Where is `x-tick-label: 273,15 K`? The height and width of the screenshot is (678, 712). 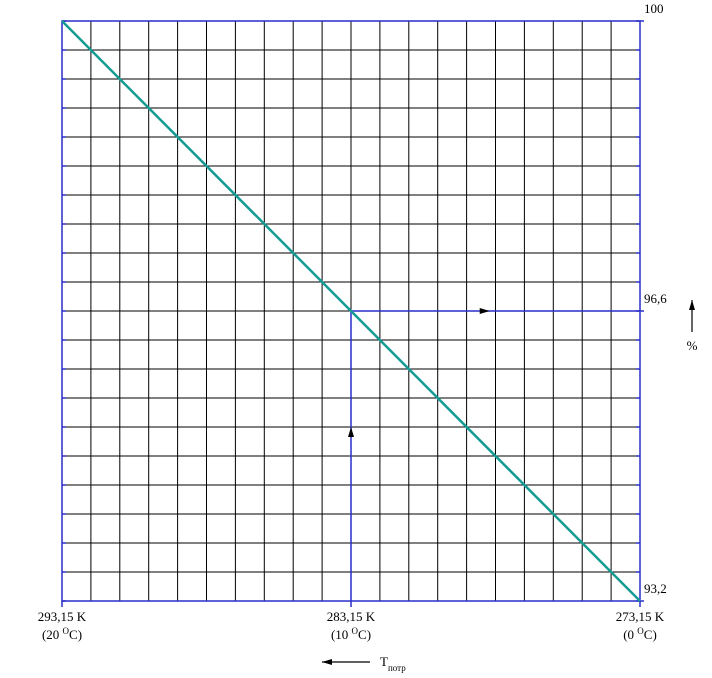
x-tick-label: 273,15 K is located at coordinates (640, 616).